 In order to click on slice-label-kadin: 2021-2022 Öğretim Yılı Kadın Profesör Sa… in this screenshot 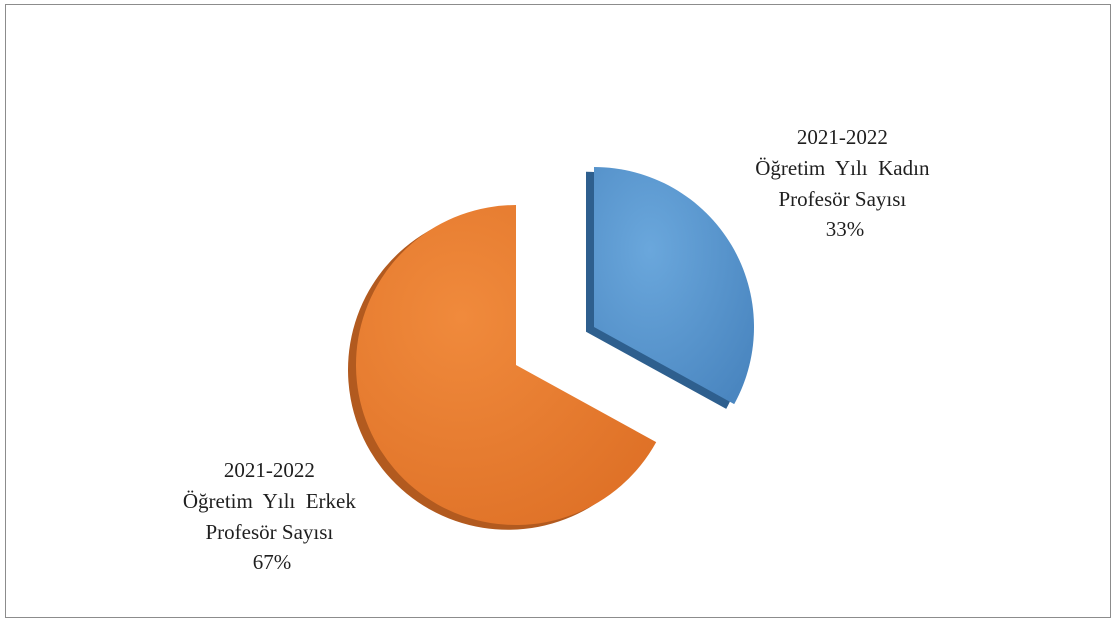, I will do `click(844, 183)`.